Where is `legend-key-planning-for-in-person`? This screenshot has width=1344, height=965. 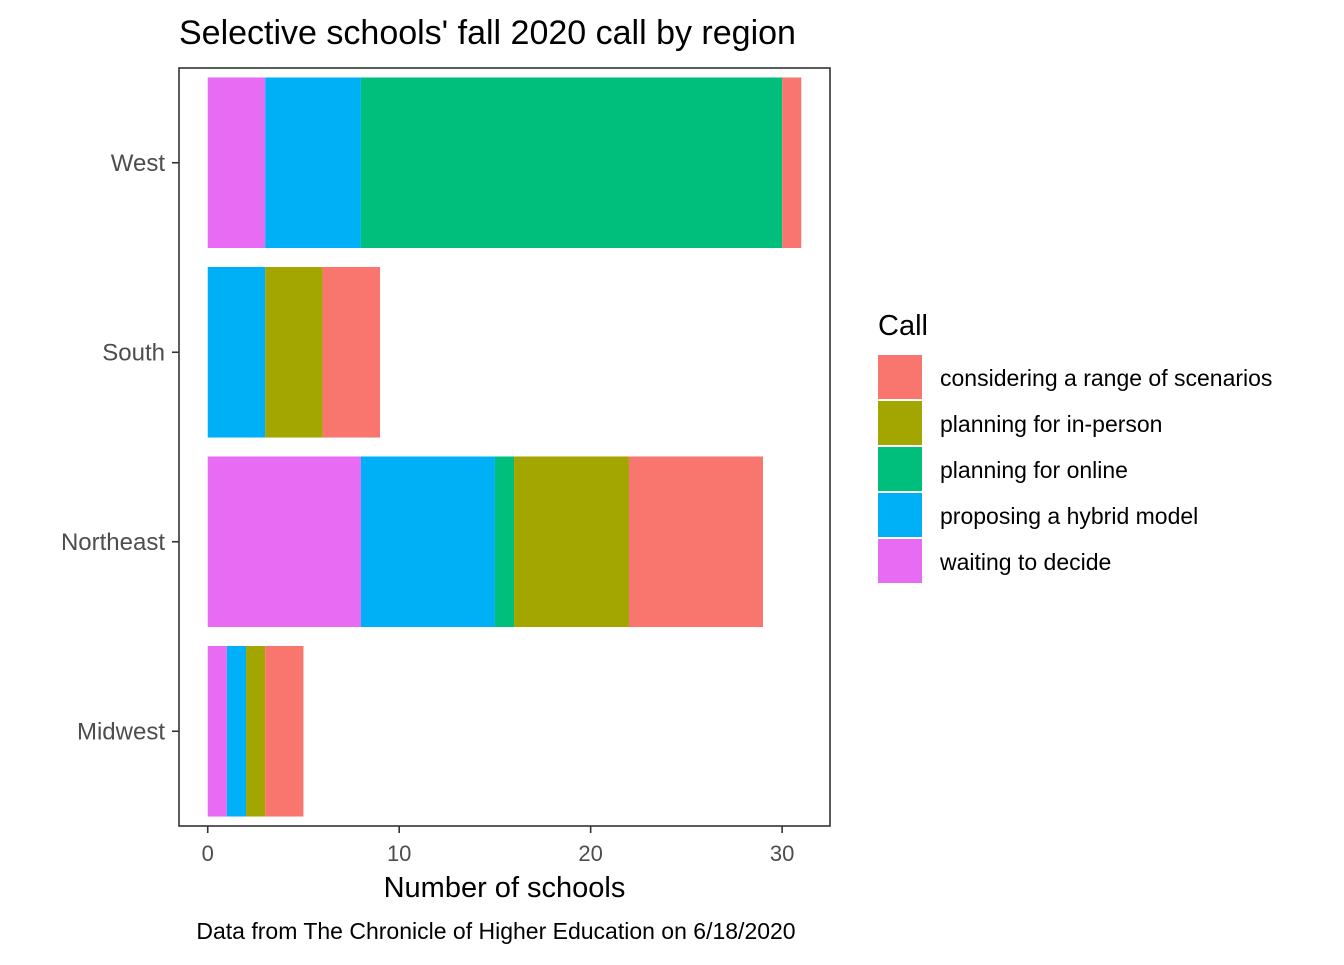 legend-key-planning-for-in-person is located at coordinates (900, 423).